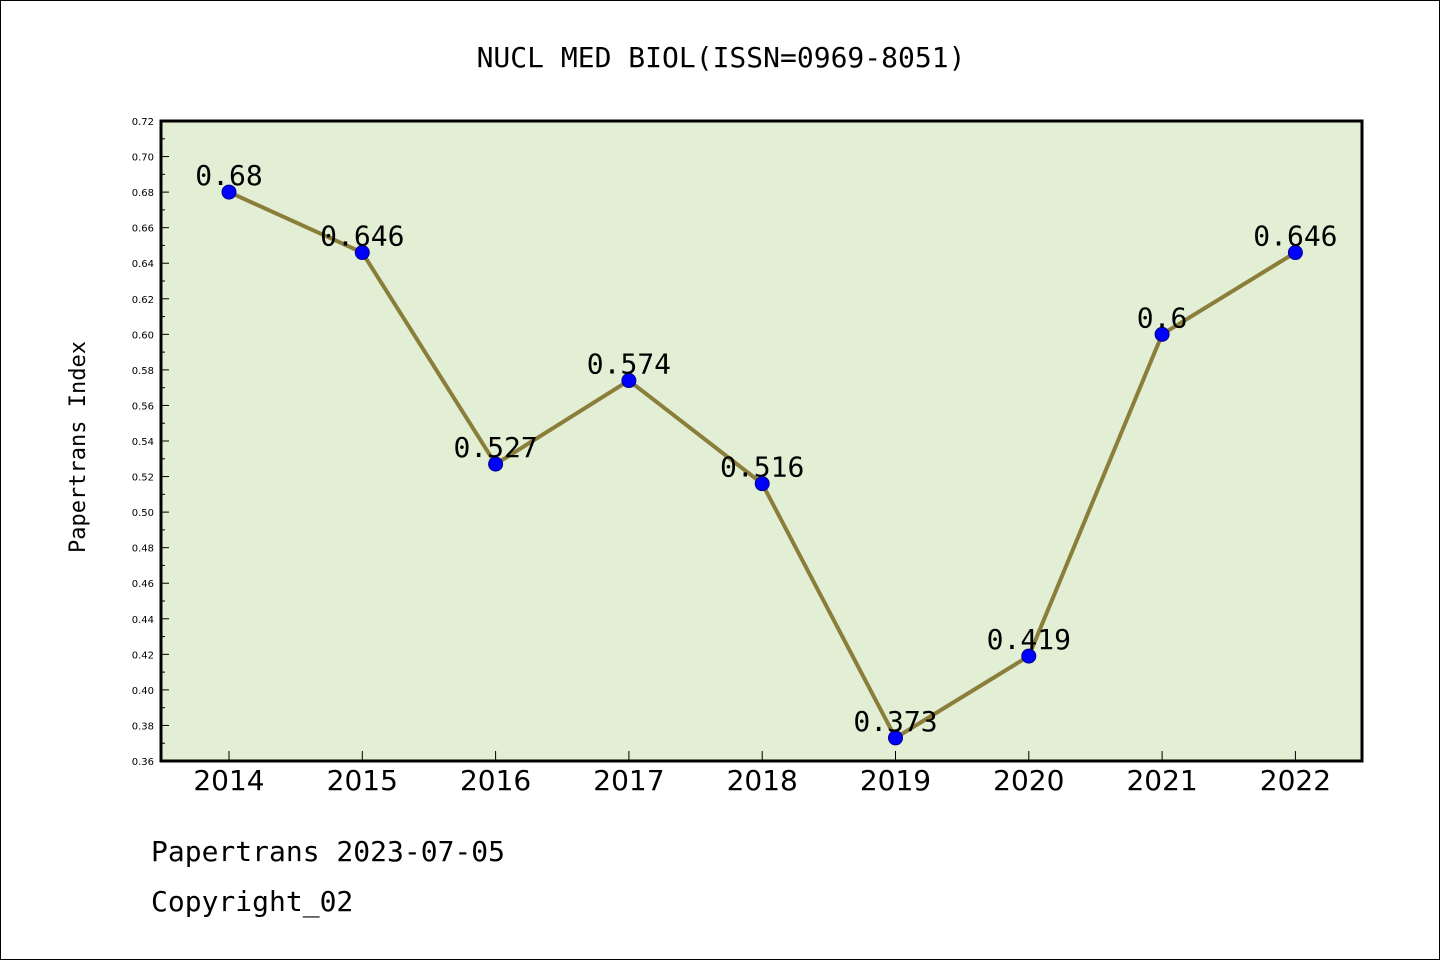 This screenshot has width=1440, height=960. I want to click on data-label: 0.516, so click(762, 467).